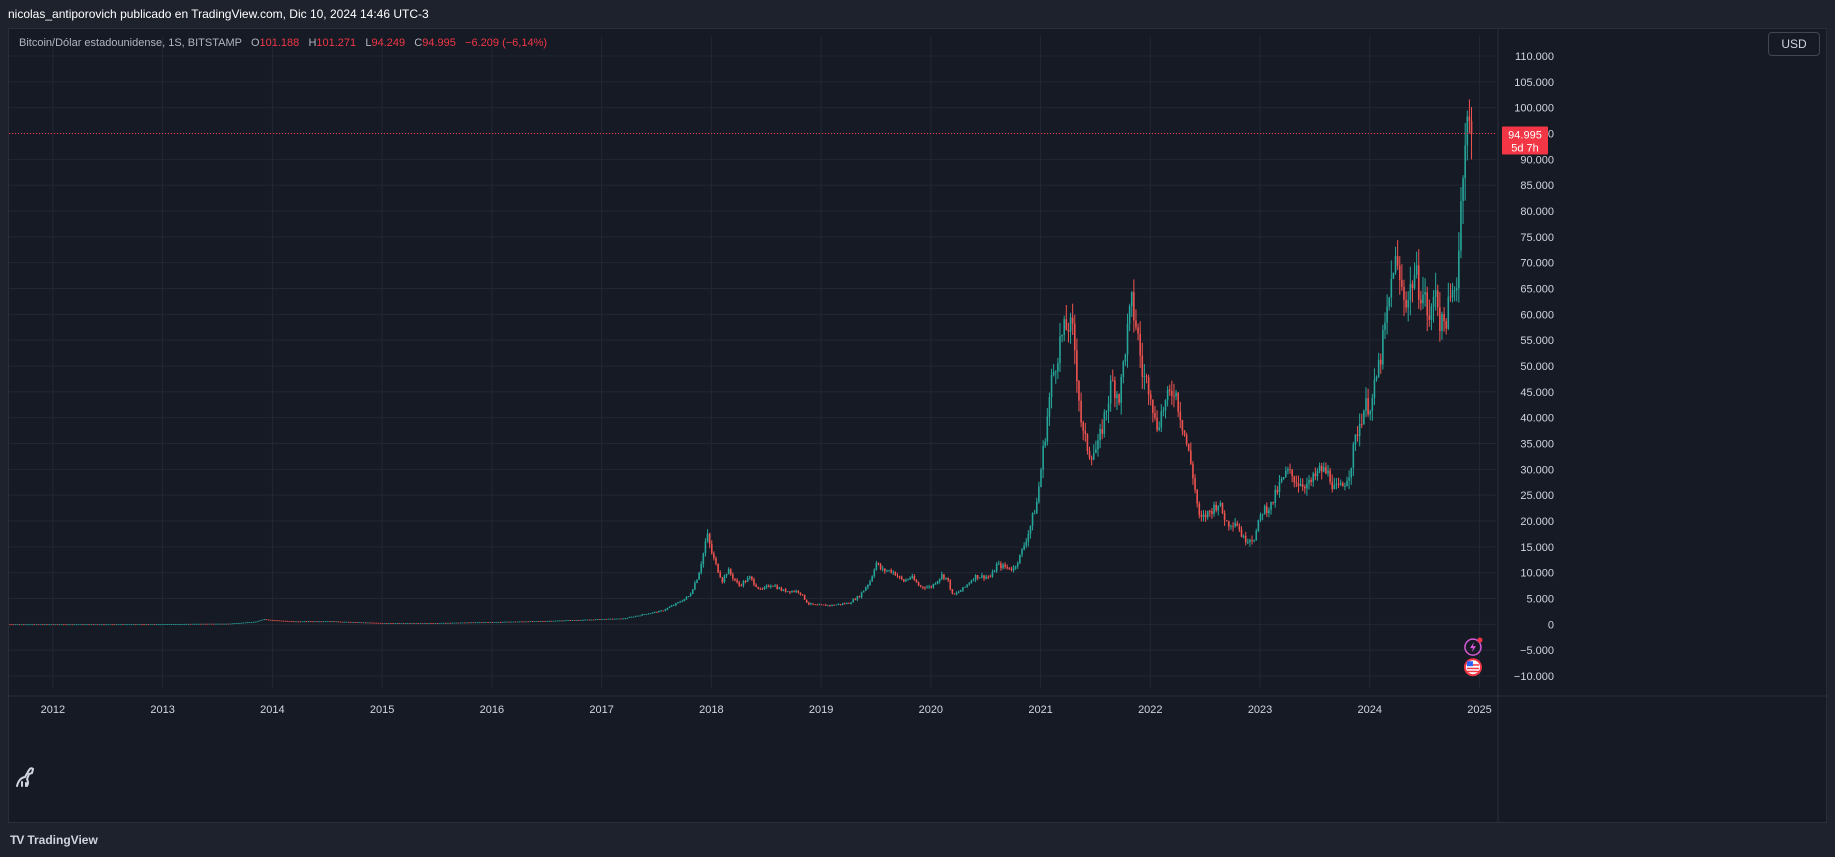  Describe the element at coordinates (1537, 445) in the screenshot. I see `y-tick-label: 35.000` at that location.